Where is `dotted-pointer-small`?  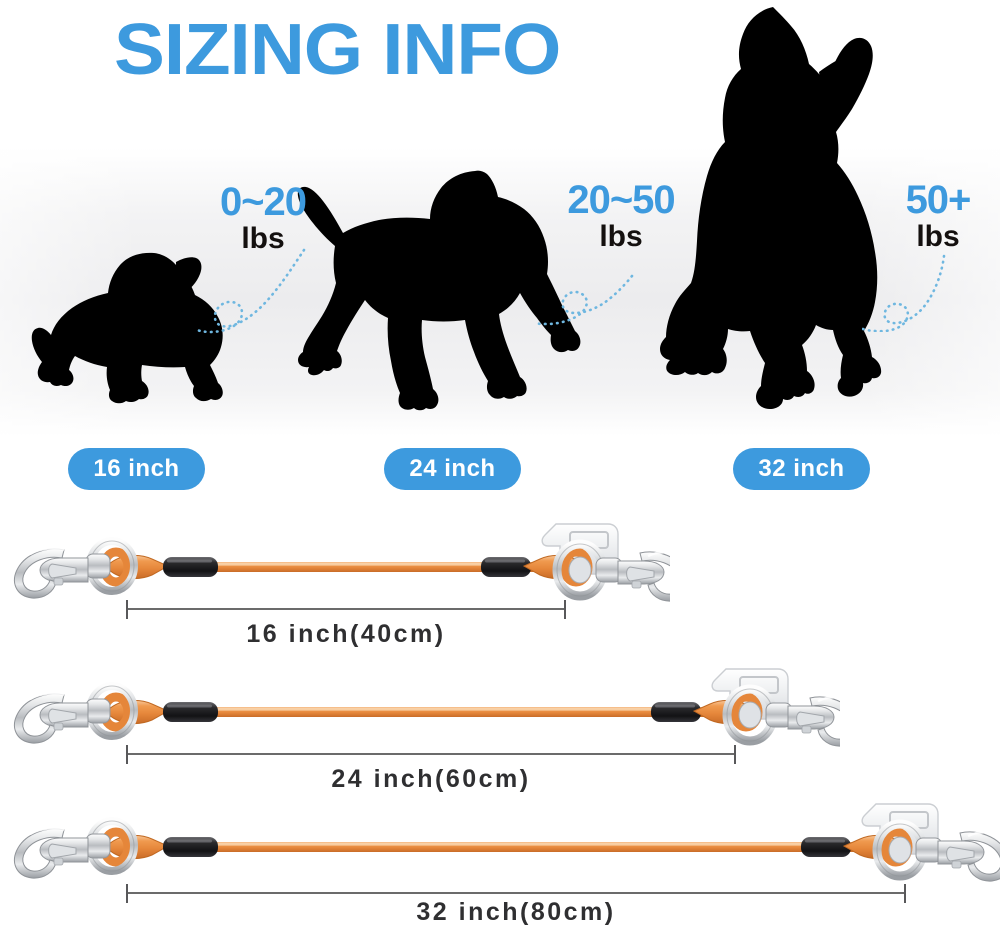 dotted-pointer-small is located at coordinates (255, 291).